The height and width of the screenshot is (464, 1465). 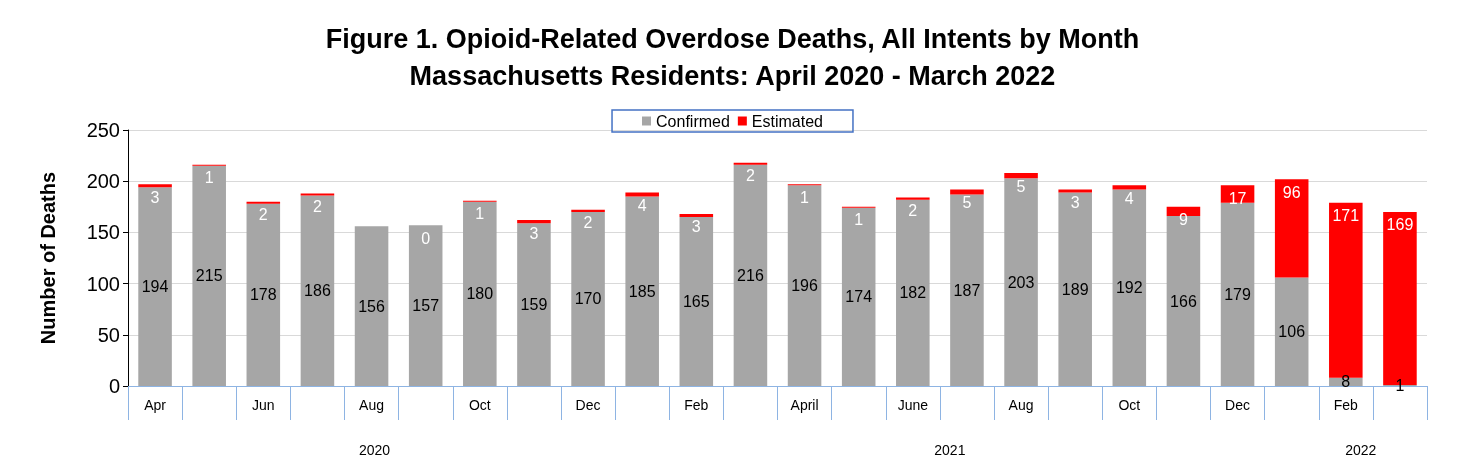 I want to click on data-label: 17, so click(x=1237, y=198).